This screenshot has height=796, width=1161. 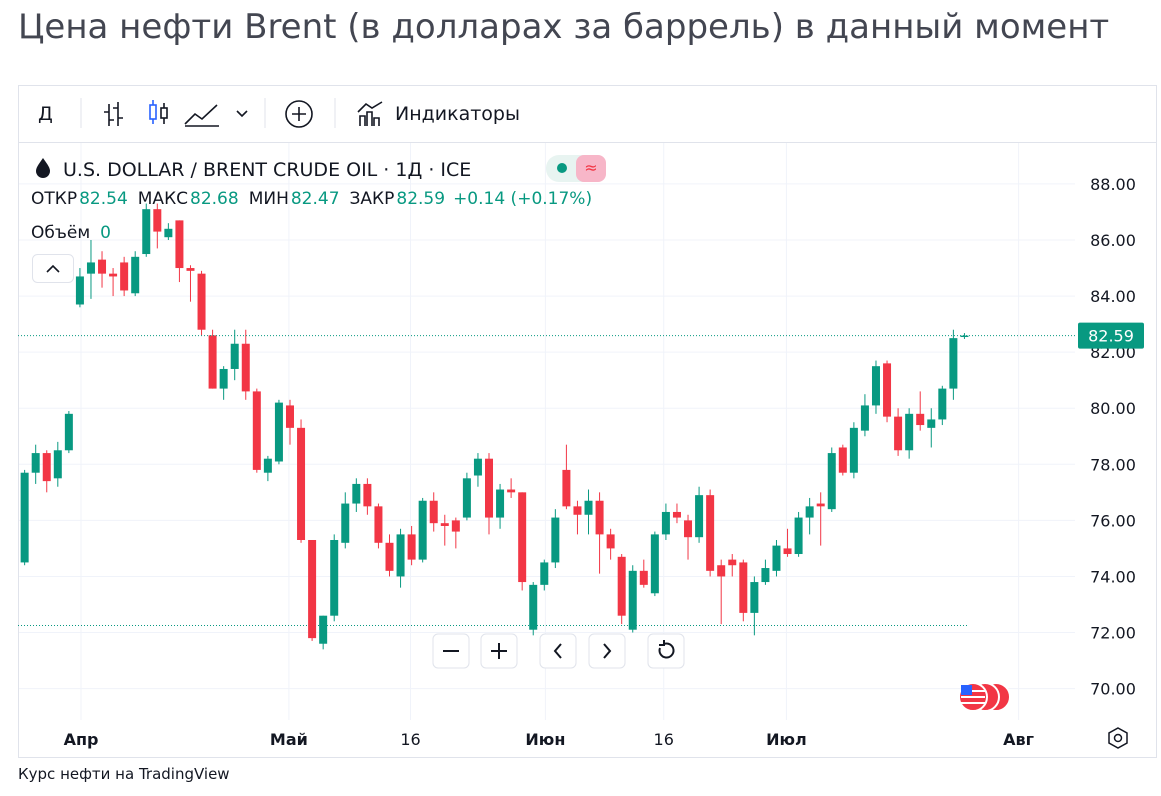 I want to click on symbol-name: U.S. DOLLAR / BRENT CRUDE OIL · 1Д · ICE, so click(x=267, y=170).